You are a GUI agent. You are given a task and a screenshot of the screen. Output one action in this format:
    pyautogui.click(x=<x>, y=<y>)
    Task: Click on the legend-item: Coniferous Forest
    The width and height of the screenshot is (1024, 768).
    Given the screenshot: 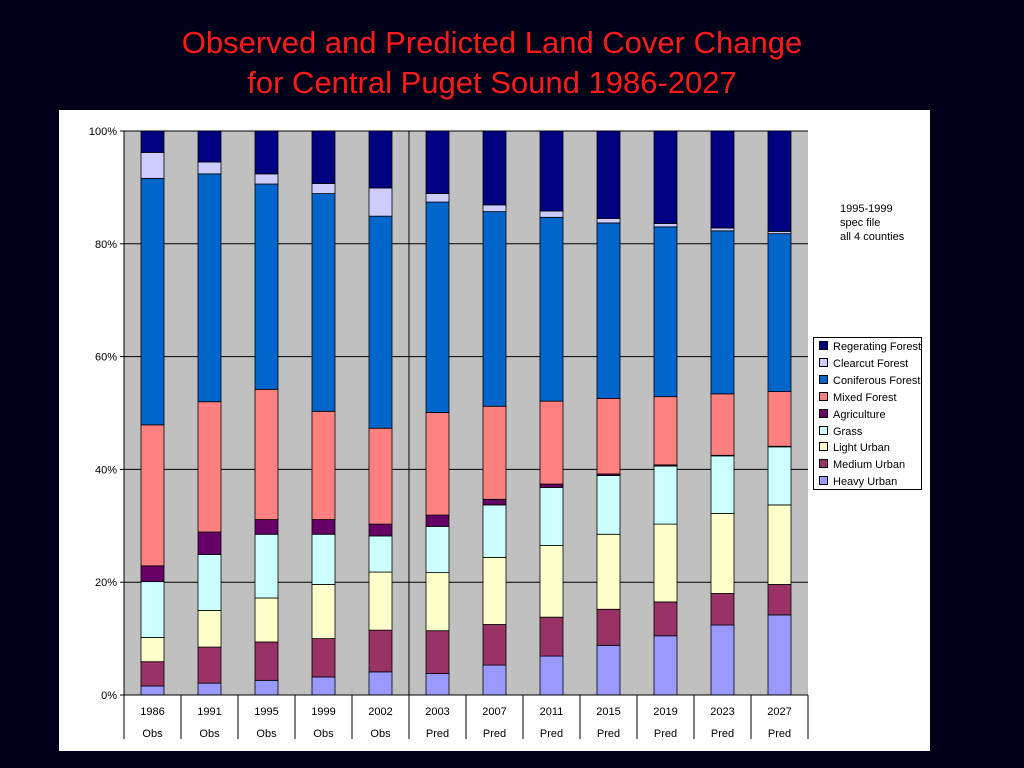 What is the action you would take?
    pyautogui.click(x=869, y=381)
    